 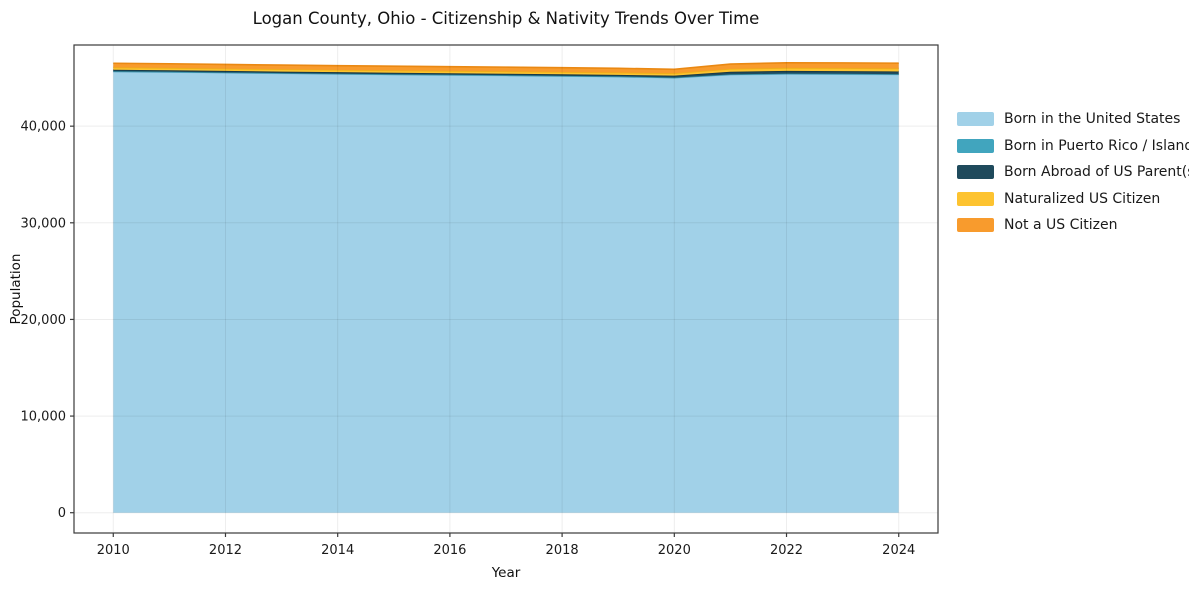 I want to click on y-tick-label: 30,000, so click(x=44, y=223).